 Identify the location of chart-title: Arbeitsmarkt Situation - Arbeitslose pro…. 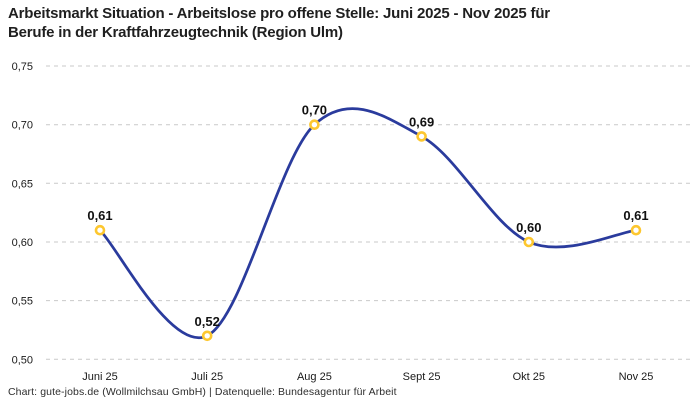
(332, 23).